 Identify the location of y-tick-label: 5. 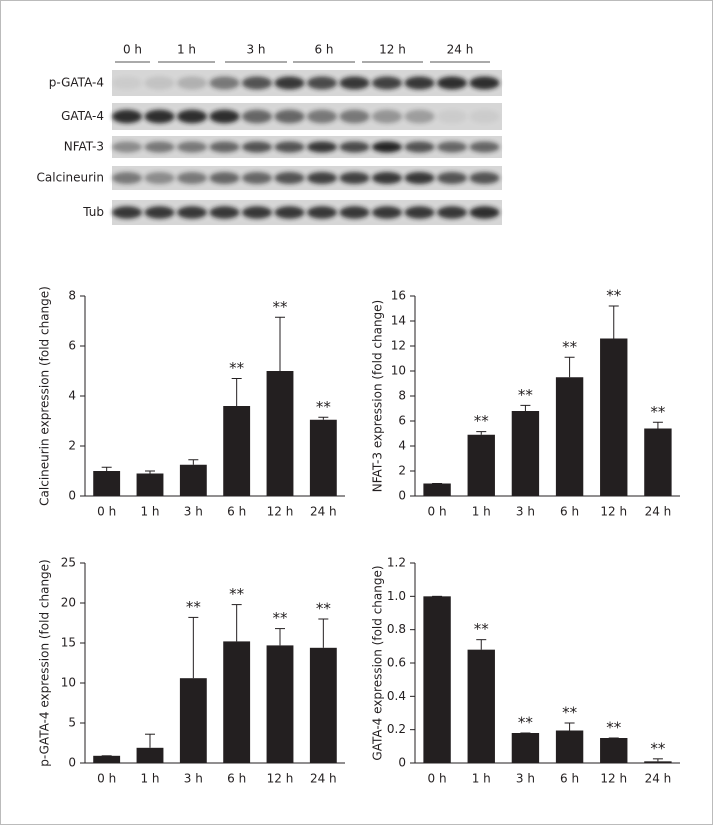
(72, 723).